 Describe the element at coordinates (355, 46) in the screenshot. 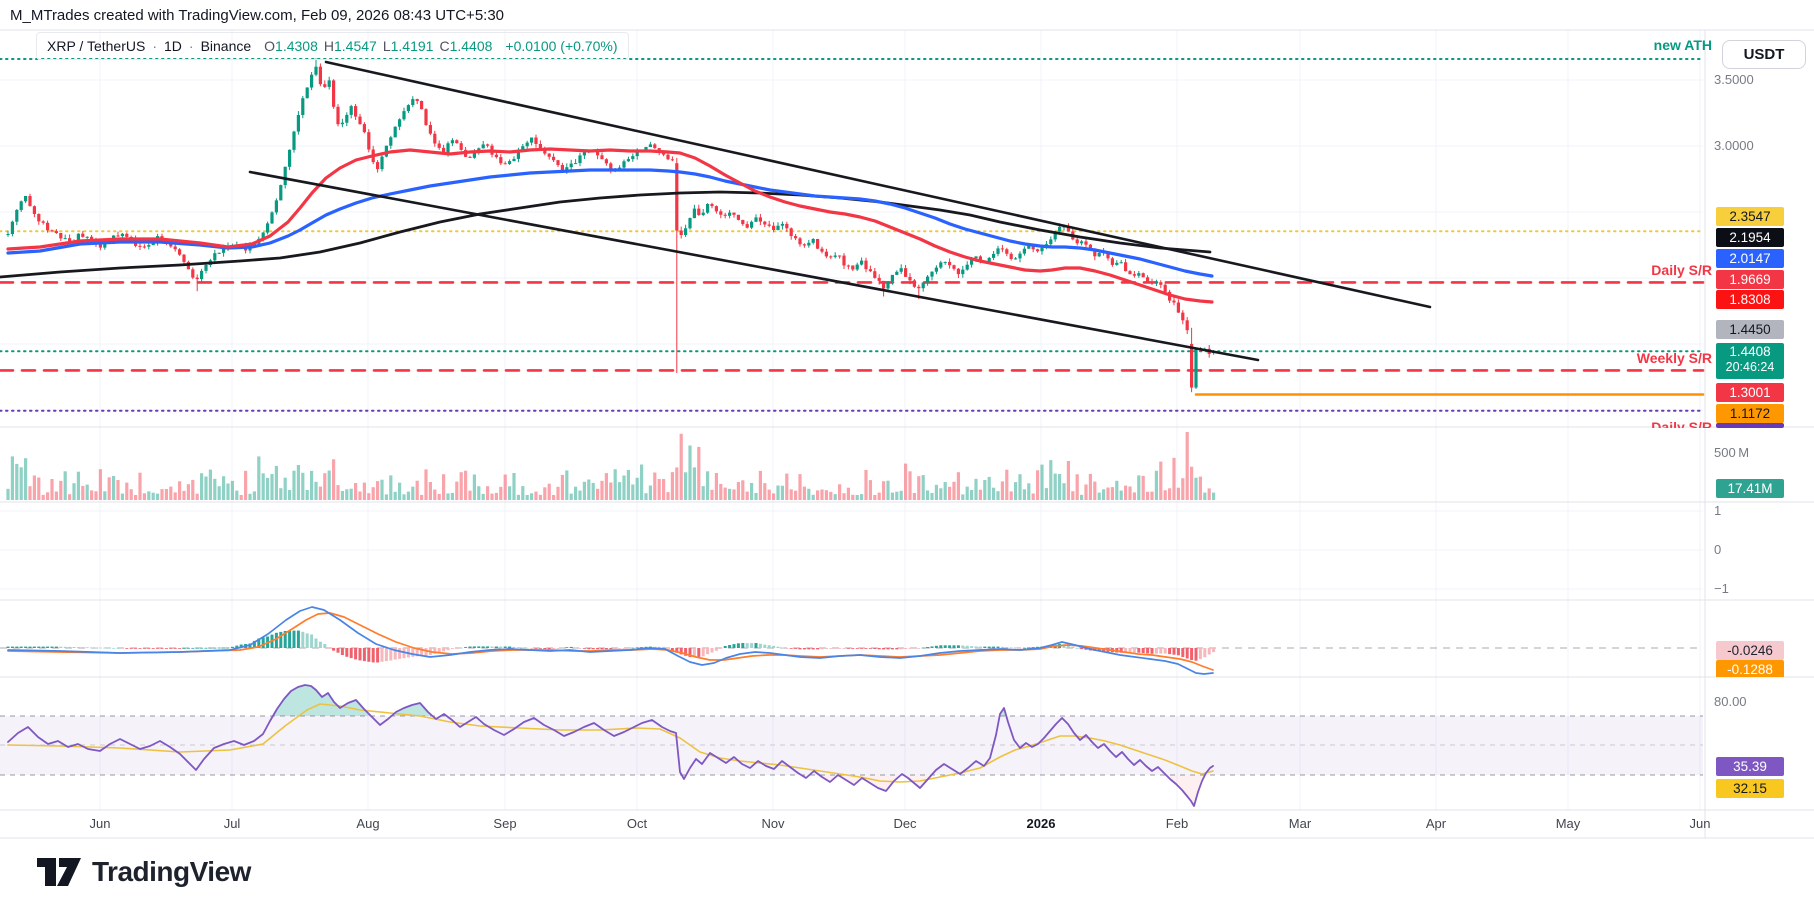

I see `ohlc-value: 1.4547` at that location.